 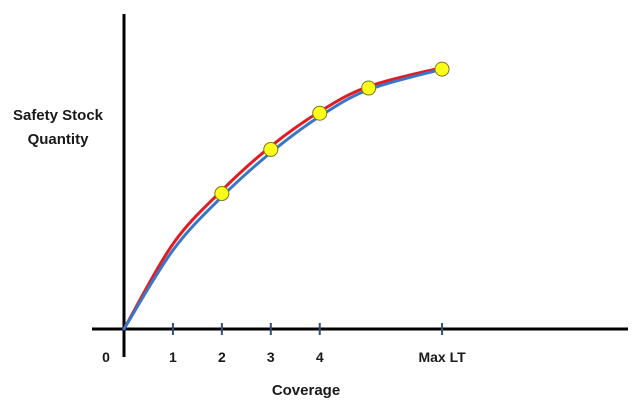 What do you see at coordinates (58, 139) in the screenshot?
I see `y-axis-label-line-2: Quantity` at bounding box center [58, 139].